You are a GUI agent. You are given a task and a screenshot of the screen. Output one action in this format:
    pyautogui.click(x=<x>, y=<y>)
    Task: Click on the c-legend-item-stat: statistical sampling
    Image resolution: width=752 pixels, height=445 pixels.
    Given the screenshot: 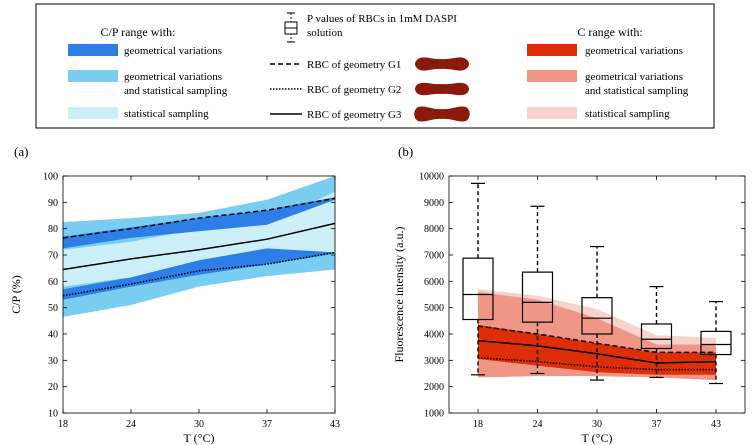 What is the action you would take?
    pyautogui.click(x=627, y=114)
    